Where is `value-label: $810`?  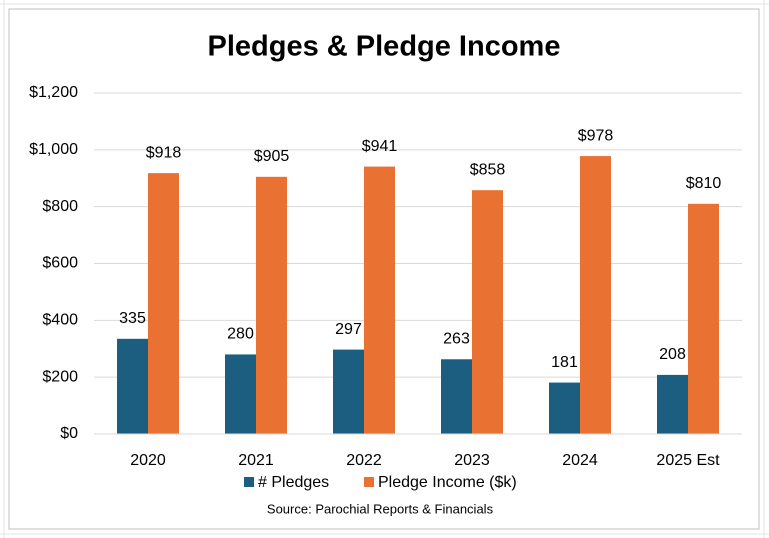
value-label: $810 is located at coordinates (704, 183).